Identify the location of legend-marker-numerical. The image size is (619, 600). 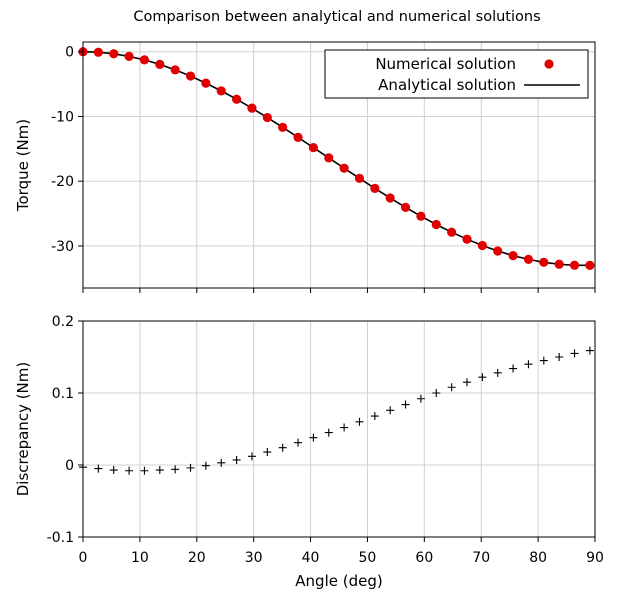
(549, 64).